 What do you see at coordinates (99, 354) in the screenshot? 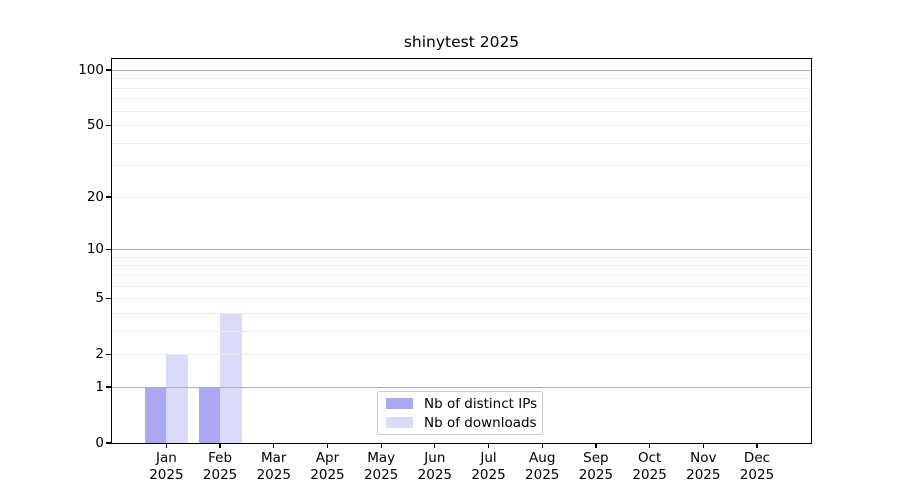
I see `y-tick-label-2: 2` at bounding box center [99, 354].